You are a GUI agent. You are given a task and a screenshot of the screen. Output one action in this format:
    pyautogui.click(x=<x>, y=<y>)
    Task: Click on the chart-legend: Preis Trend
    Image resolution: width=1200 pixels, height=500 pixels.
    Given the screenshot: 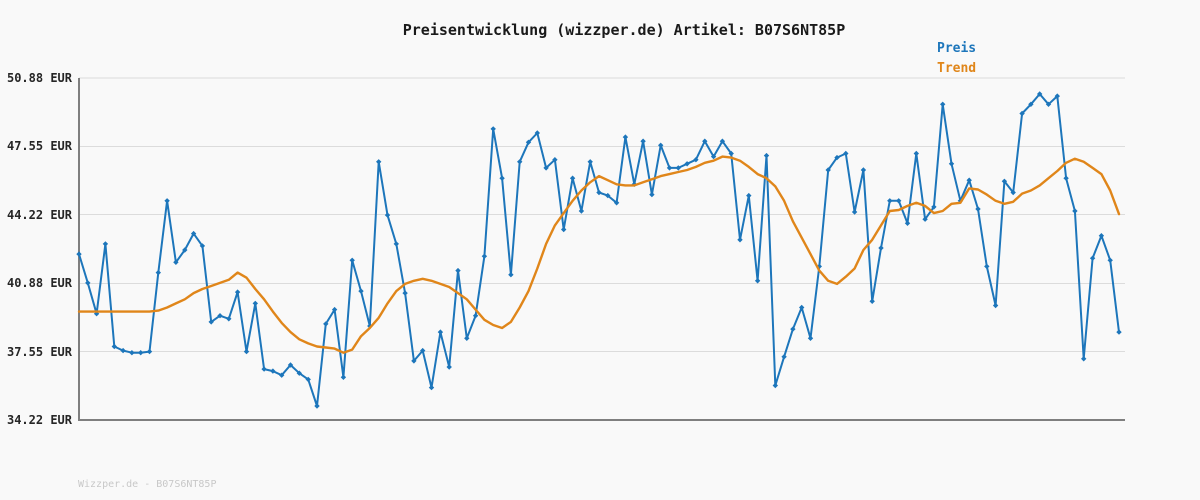 What is the action you would take?
    pyautogui.click(x=956, y=59)
    